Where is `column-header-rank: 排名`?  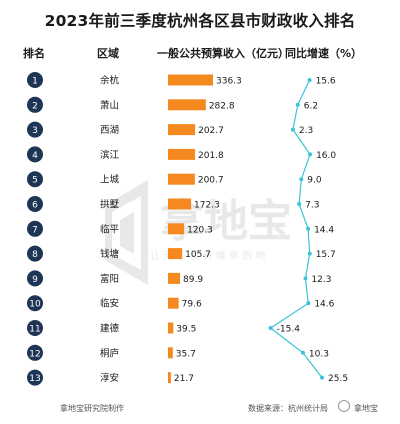 column-header-rank: 排名 is located at coordinates (34, 53).